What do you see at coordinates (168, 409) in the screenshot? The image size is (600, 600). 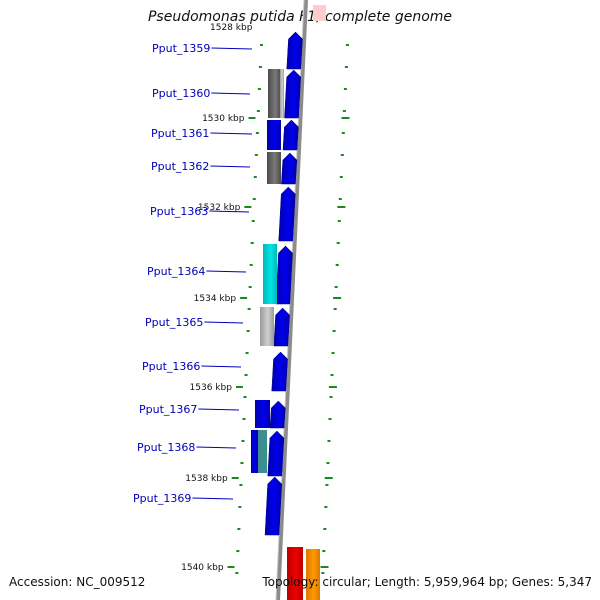 I see `gene-label: Pput_1367` at bounding box center [168, 409].